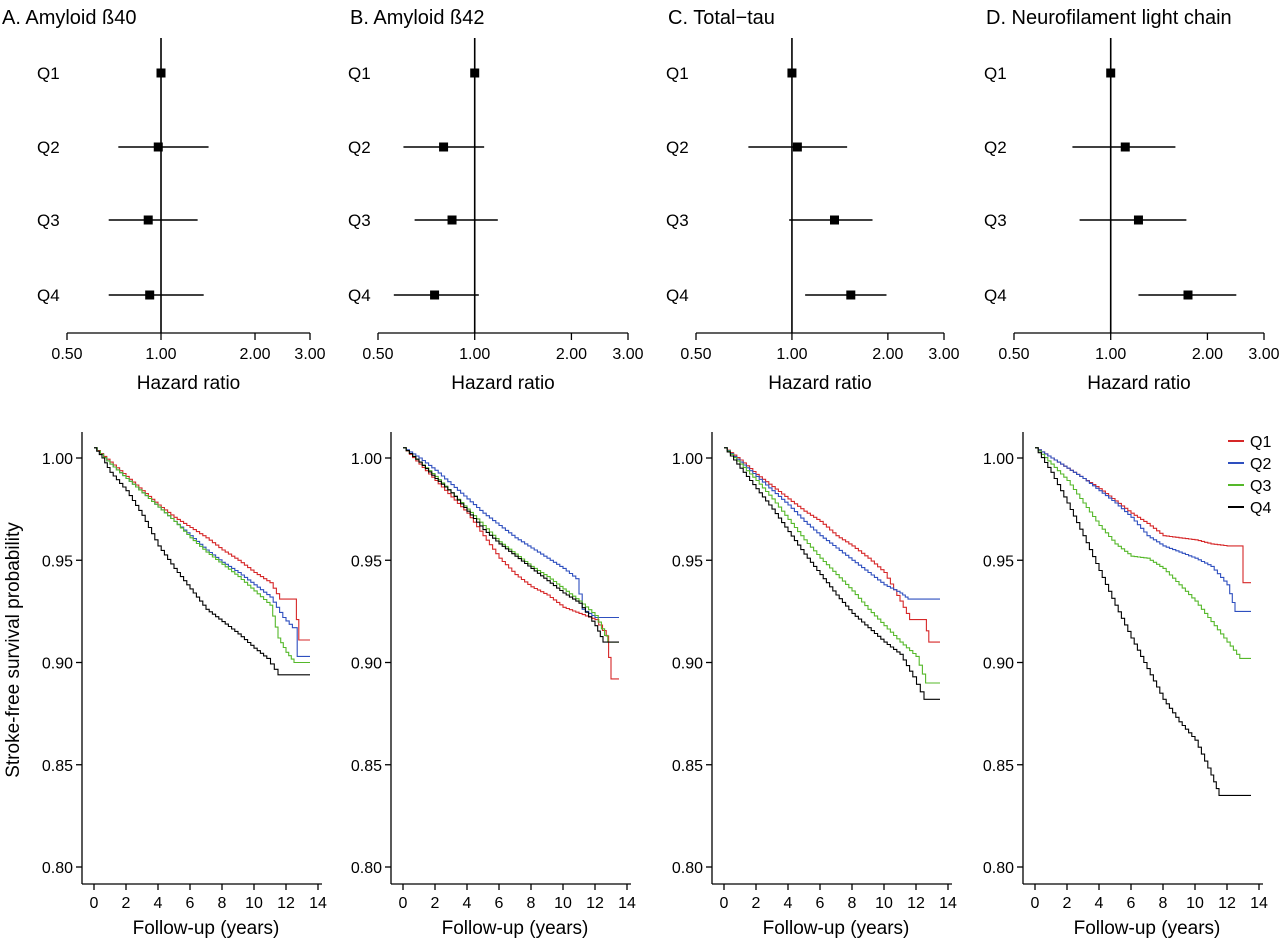 Image resolution: width=1280 pixels, height=946 pixels. I want to click on km-y-axis-label: Stroke-free survival probability, so click(13, 650).